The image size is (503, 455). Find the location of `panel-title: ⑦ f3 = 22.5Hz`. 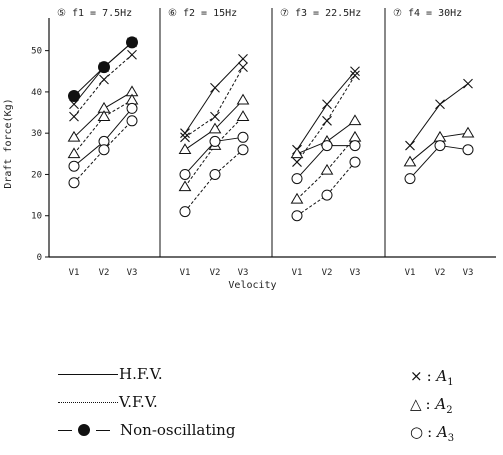

panel-title: ⑦ f3 = 22.5Hz is located at coordinates (320, 13).